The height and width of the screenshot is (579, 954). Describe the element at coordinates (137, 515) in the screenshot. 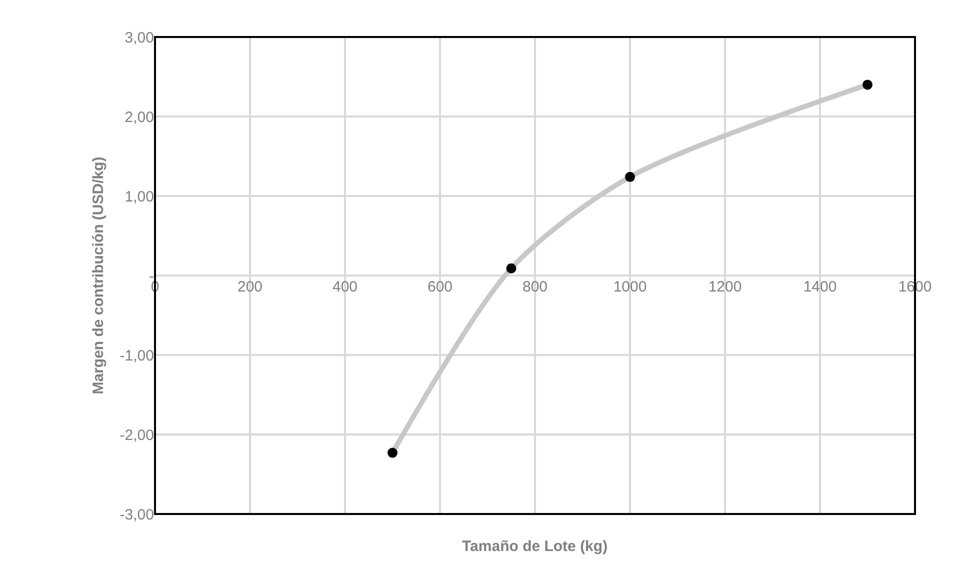

I see `y-tick-label: -3,00` at that location.